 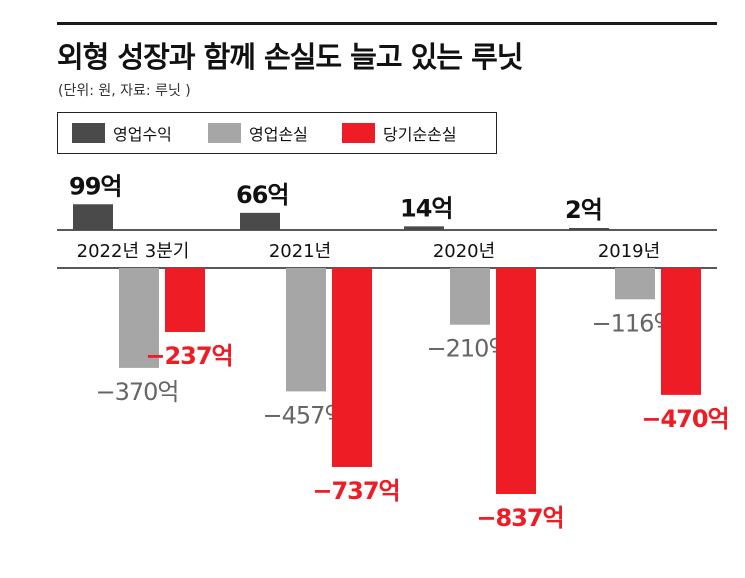 I want to click on category-label-3: 2019년, so click(x=629, y=251).